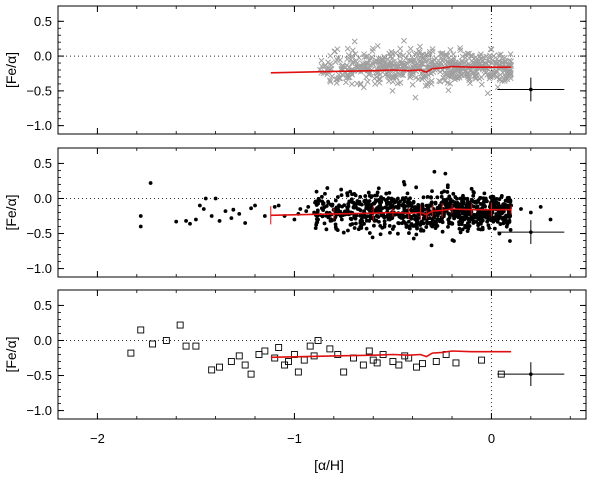 The width and height of the screenshot is (600, 478). What do you see at coordinates (329, 465) in the screenshot?
I see `x-axis-label: [α/H]` at bounding box center [329, 465].